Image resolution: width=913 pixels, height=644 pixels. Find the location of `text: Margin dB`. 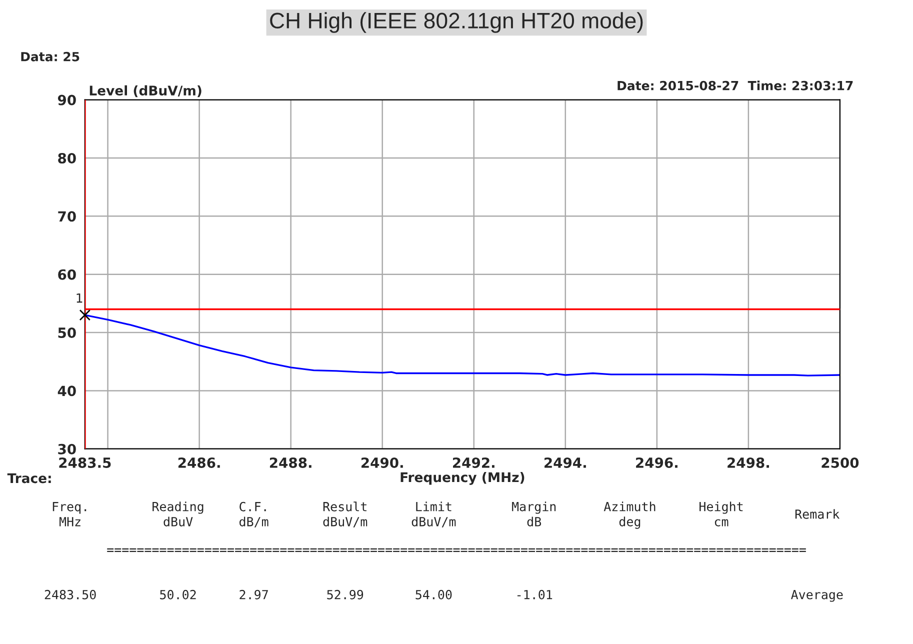

text: Margin dB is located at coordinates (534, 514).